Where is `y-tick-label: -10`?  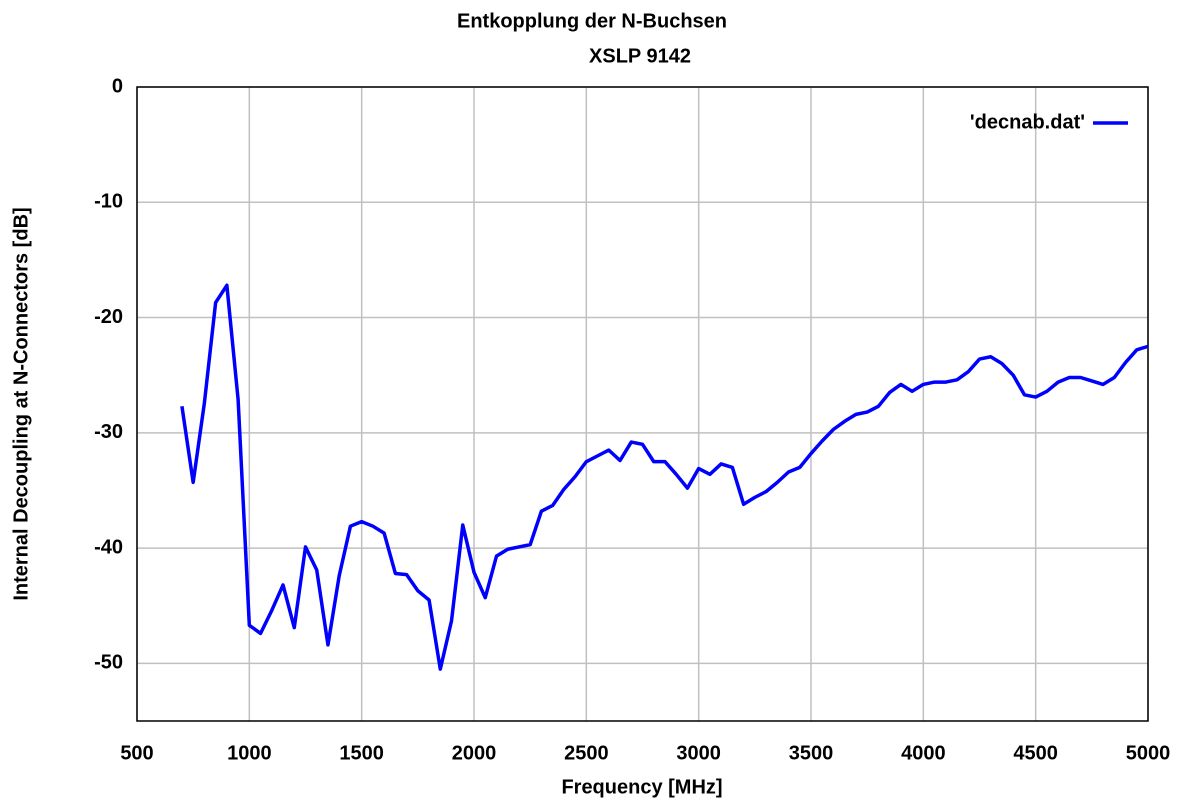 y-tick-label: -10 is located at coordinates (108, 202).